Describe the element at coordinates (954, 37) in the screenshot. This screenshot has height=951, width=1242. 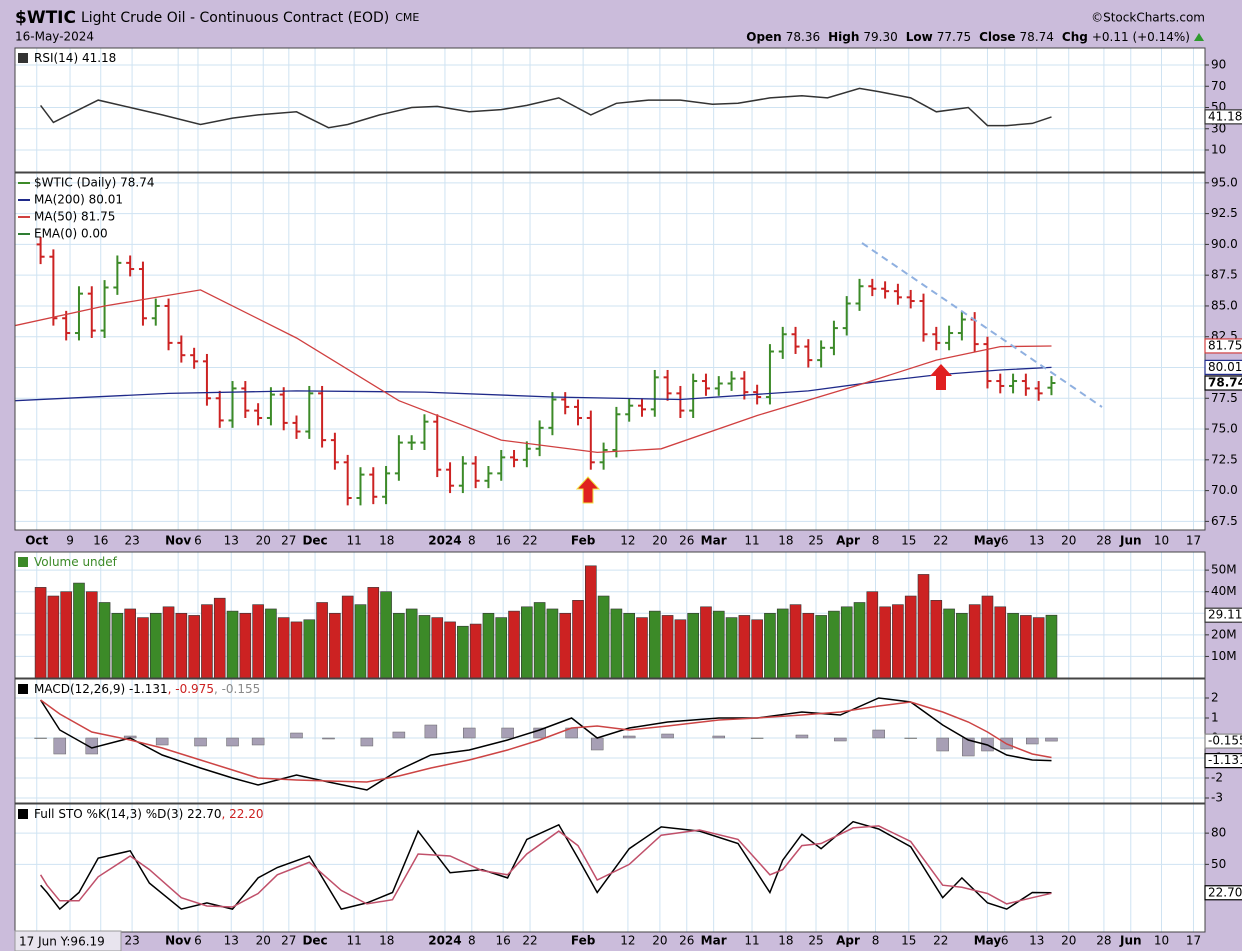
I see `quote-value: 77.75` at that location.